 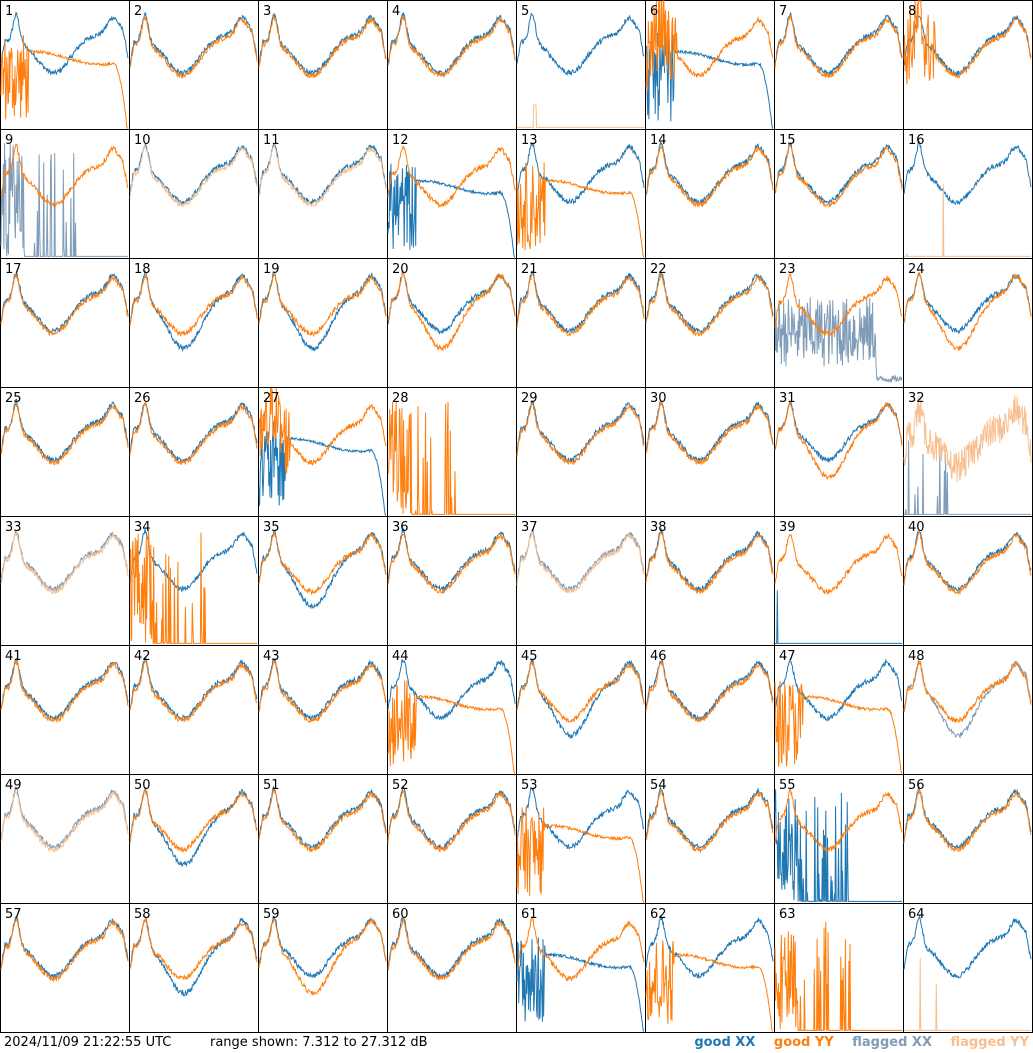 I want to click on panel-15: 15, so click(x=839, y=194).